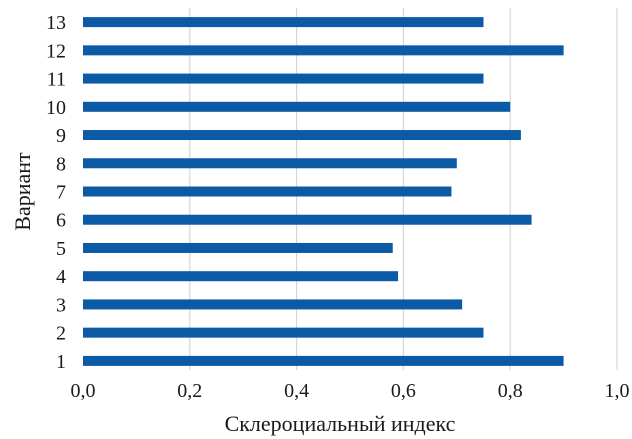 Image resolution: width=632 pixels, height=439 pixels. What do you see at coordinates (61, 164) in the screenshot?
I see `y-tick-label: 8` at bounding box center [61, 164].